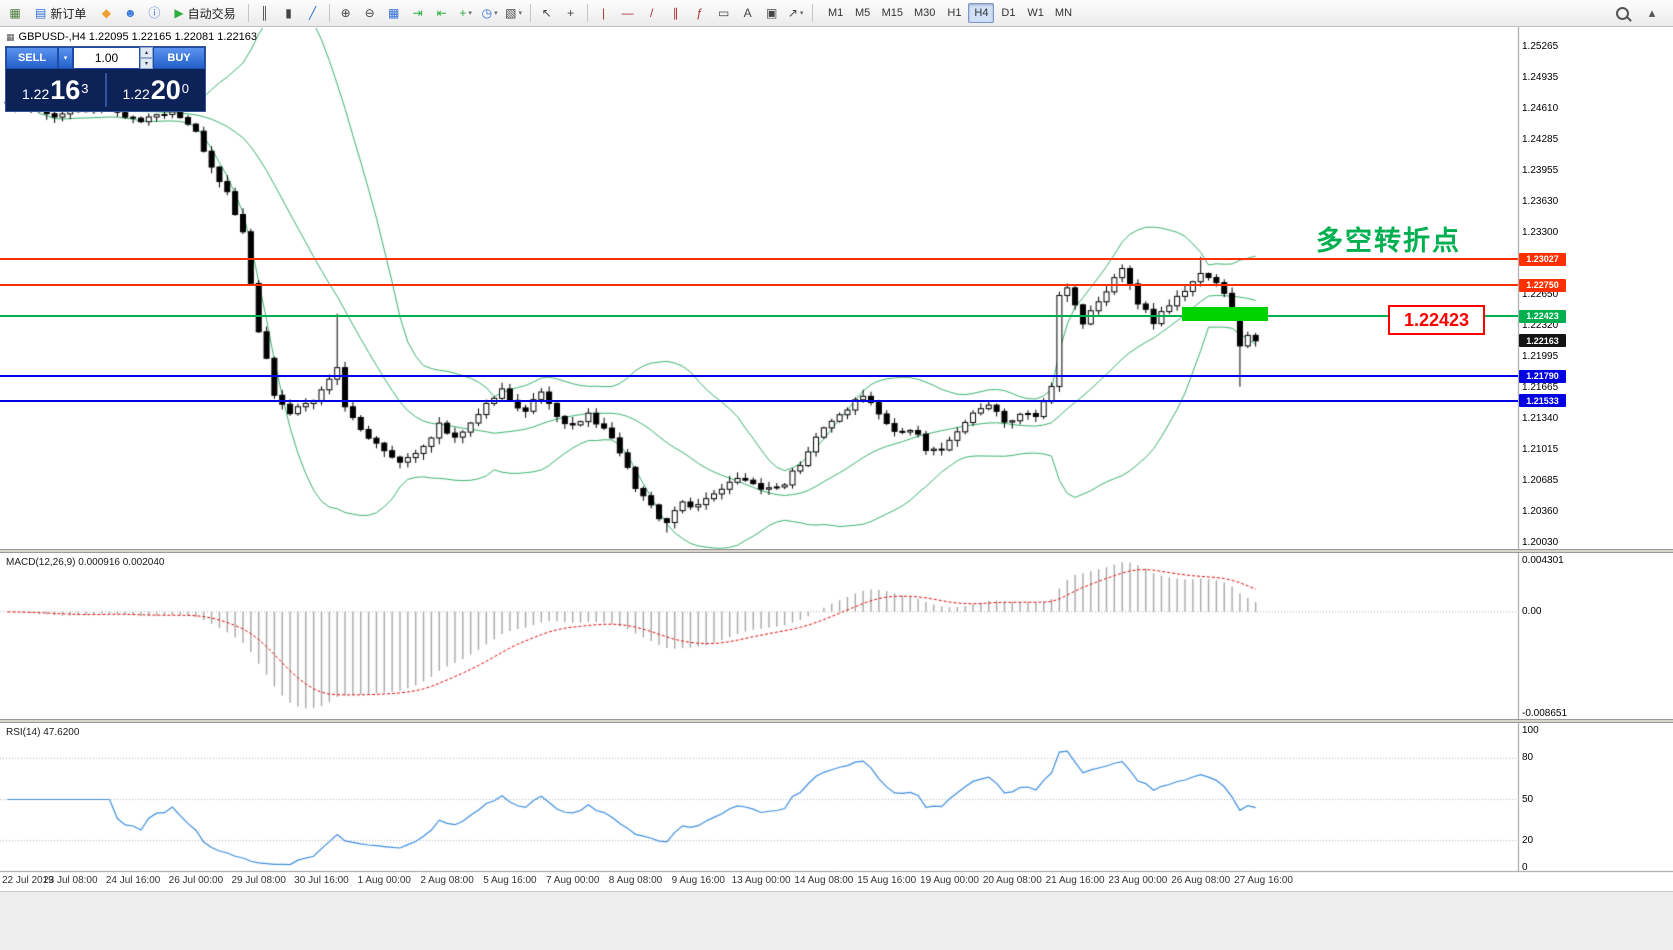 This screenshot has width=1673, height=950. I want to click on price-axis-label: 1.23300, so click(1540, 233).